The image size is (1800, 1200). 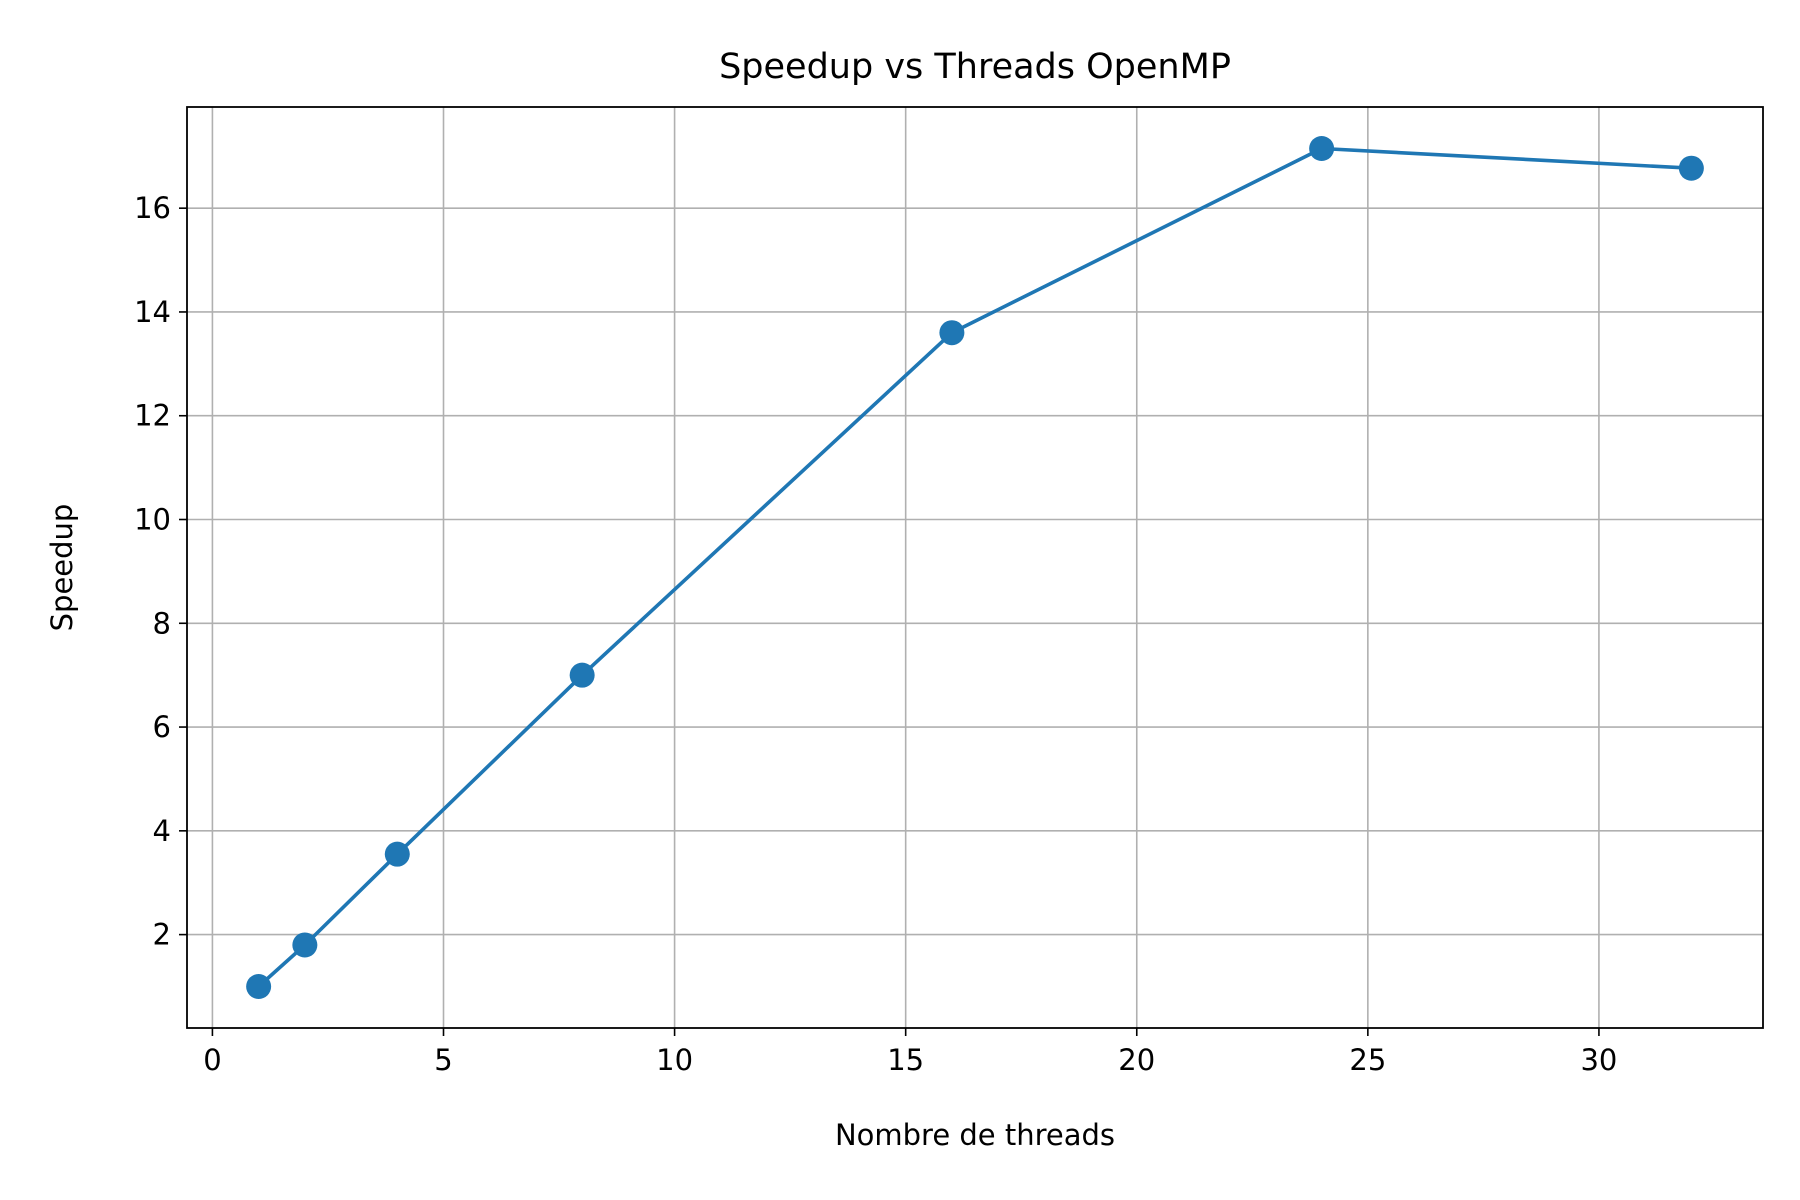 What do you see at coordinates (1598, 1060) in the screenshot?
I see `x-tick-label: 30` at bounding box center [1598, 1060].